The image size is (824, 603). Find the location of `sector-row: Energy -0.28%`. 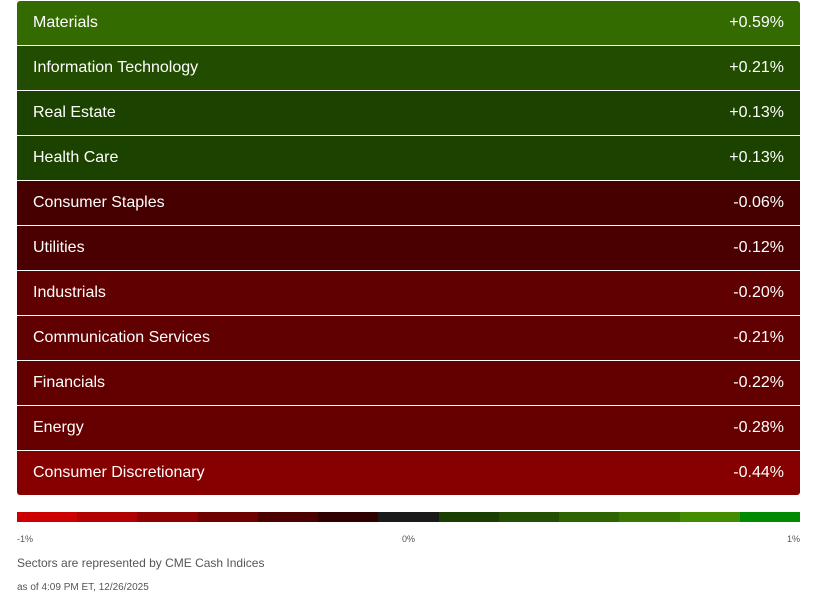

sector-row: Energy -0.28% is located at coordinates (408, 428).